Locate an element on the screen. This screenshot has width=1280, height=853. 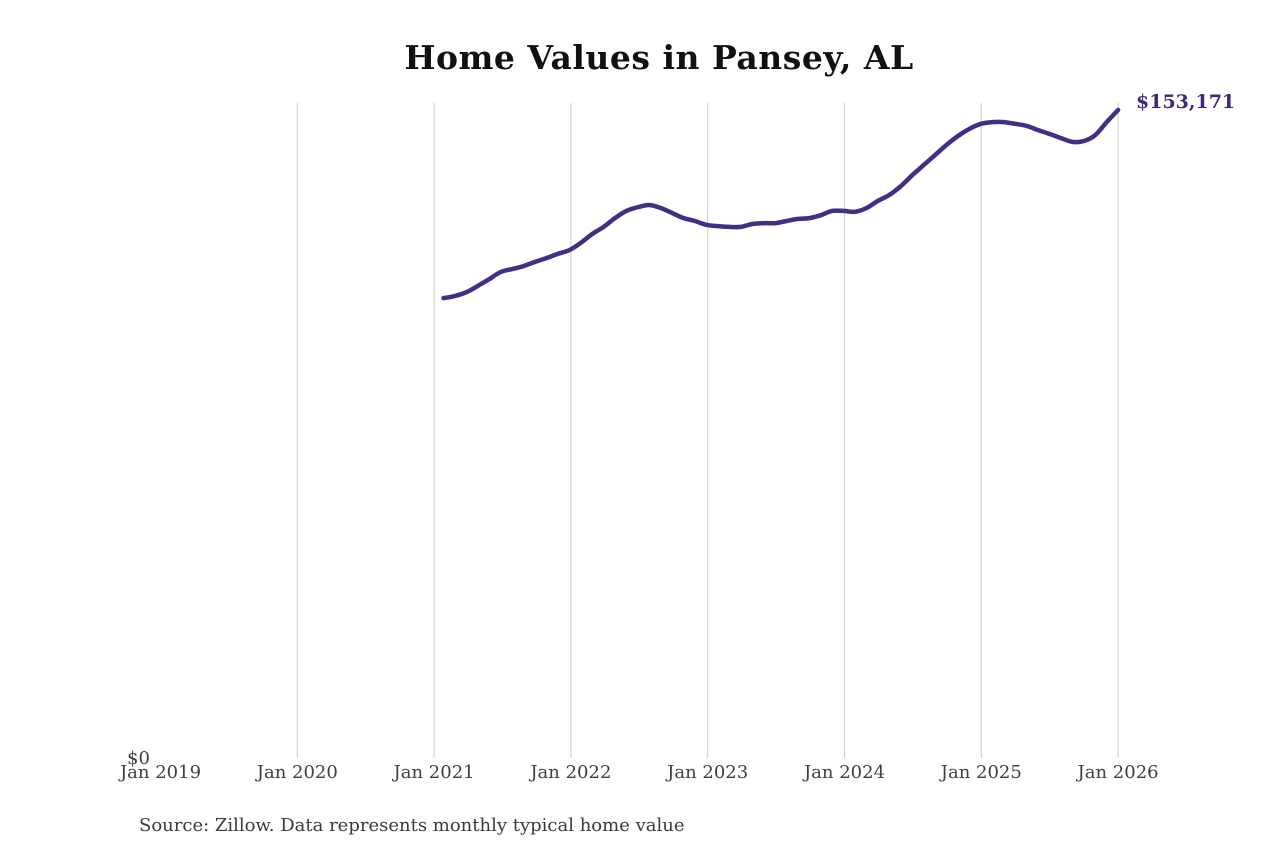
y-axis-zero-label: $0 is located at coordinates (138, 758).